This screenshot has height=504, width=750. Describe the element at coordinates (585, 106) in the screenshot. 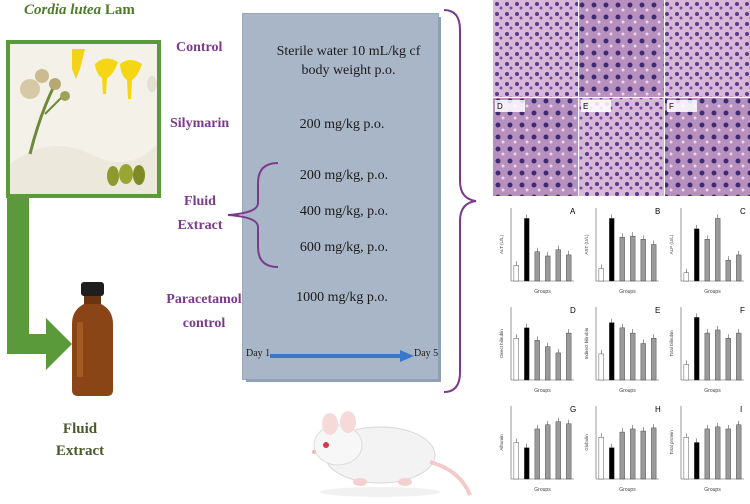

I see `micrograph-label-e: E` at that location.